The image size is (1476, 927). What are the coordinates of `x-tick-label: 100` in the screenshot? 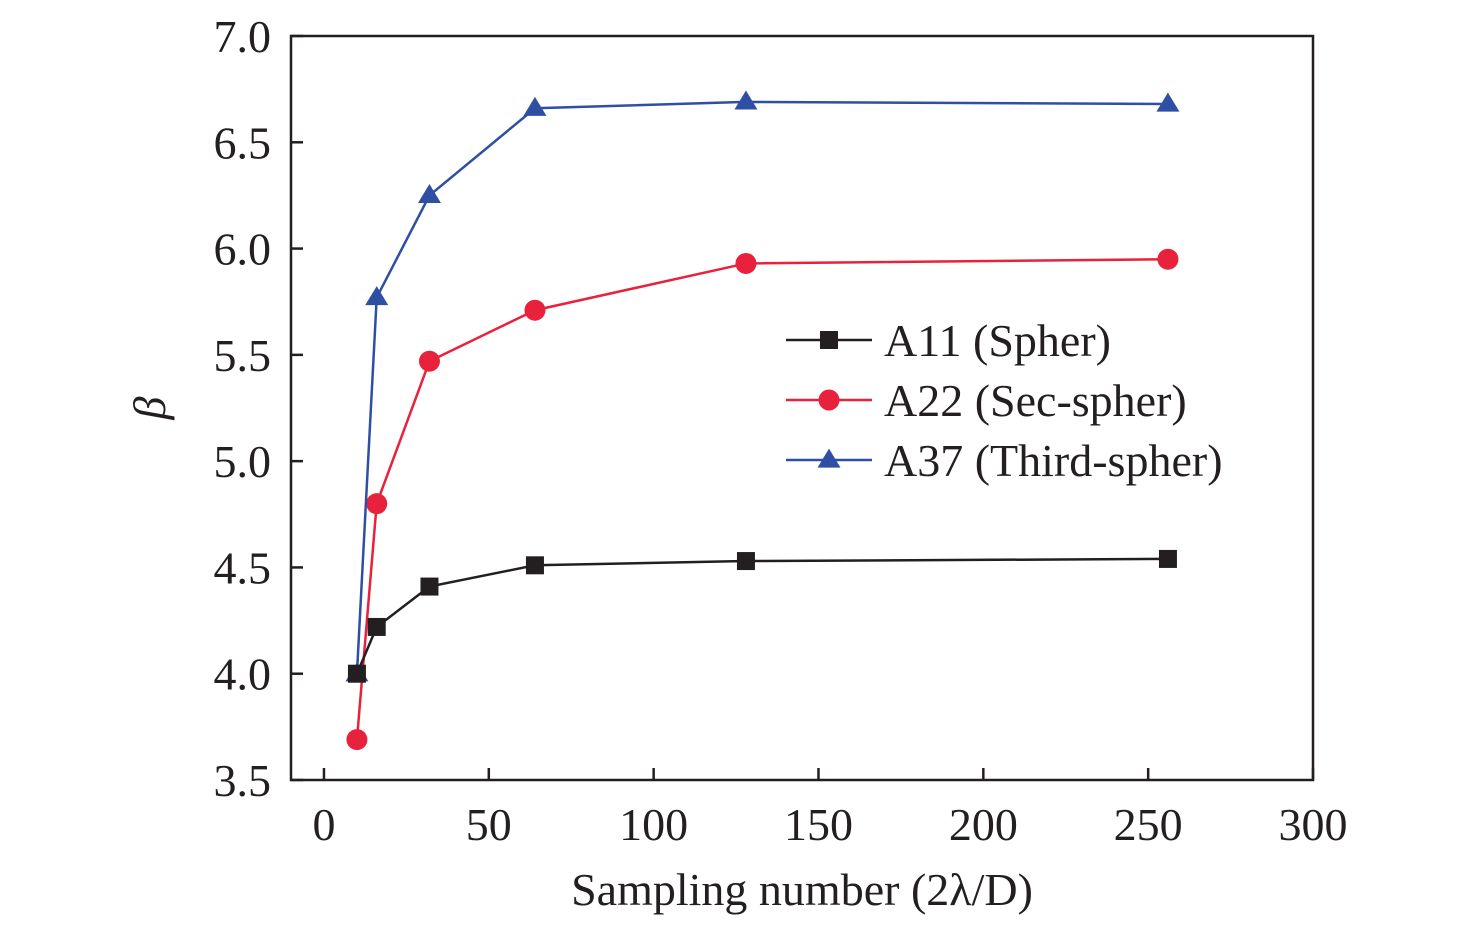 It's located at (653, 824).